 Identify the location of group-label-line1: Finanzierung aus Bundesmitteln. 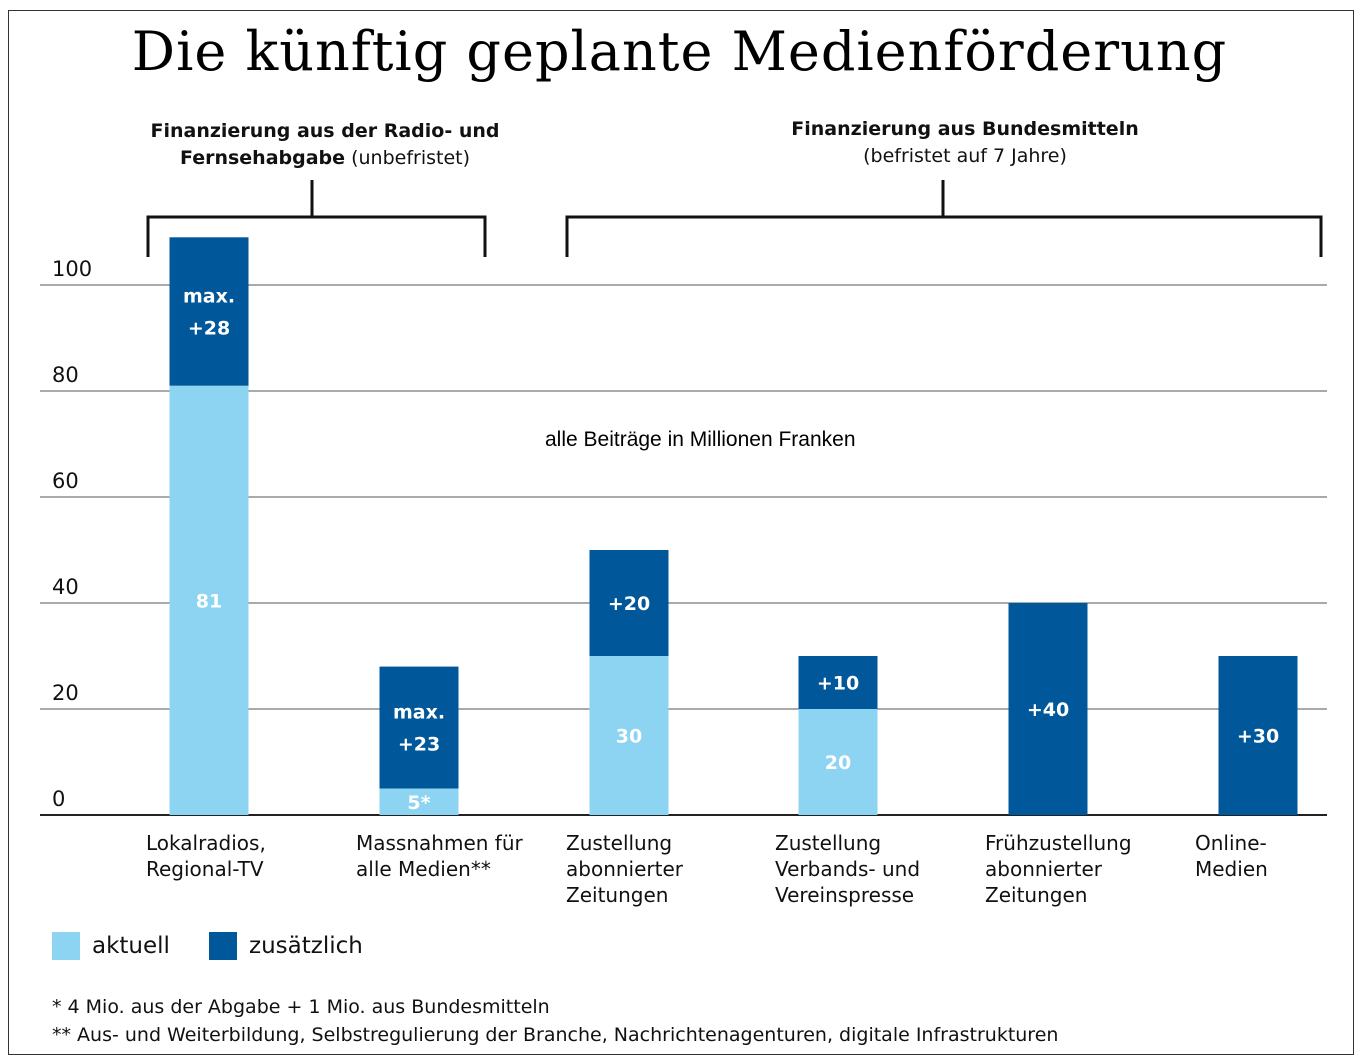
(965, 129).